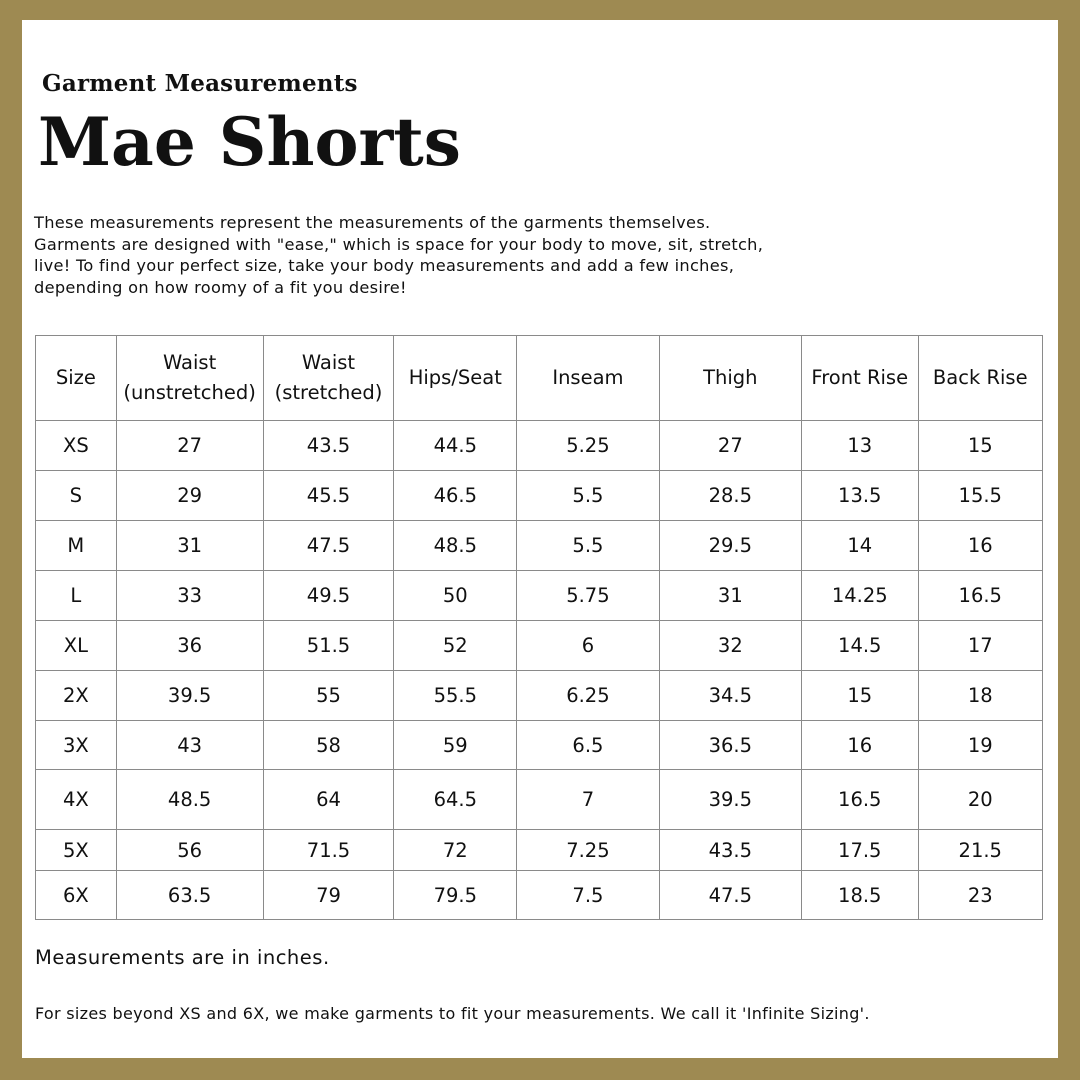  What do you see at coordinates (200, 83) in the screenshot?
I see `subtitle: Garment Measurements` at bounding box center [200, 83].